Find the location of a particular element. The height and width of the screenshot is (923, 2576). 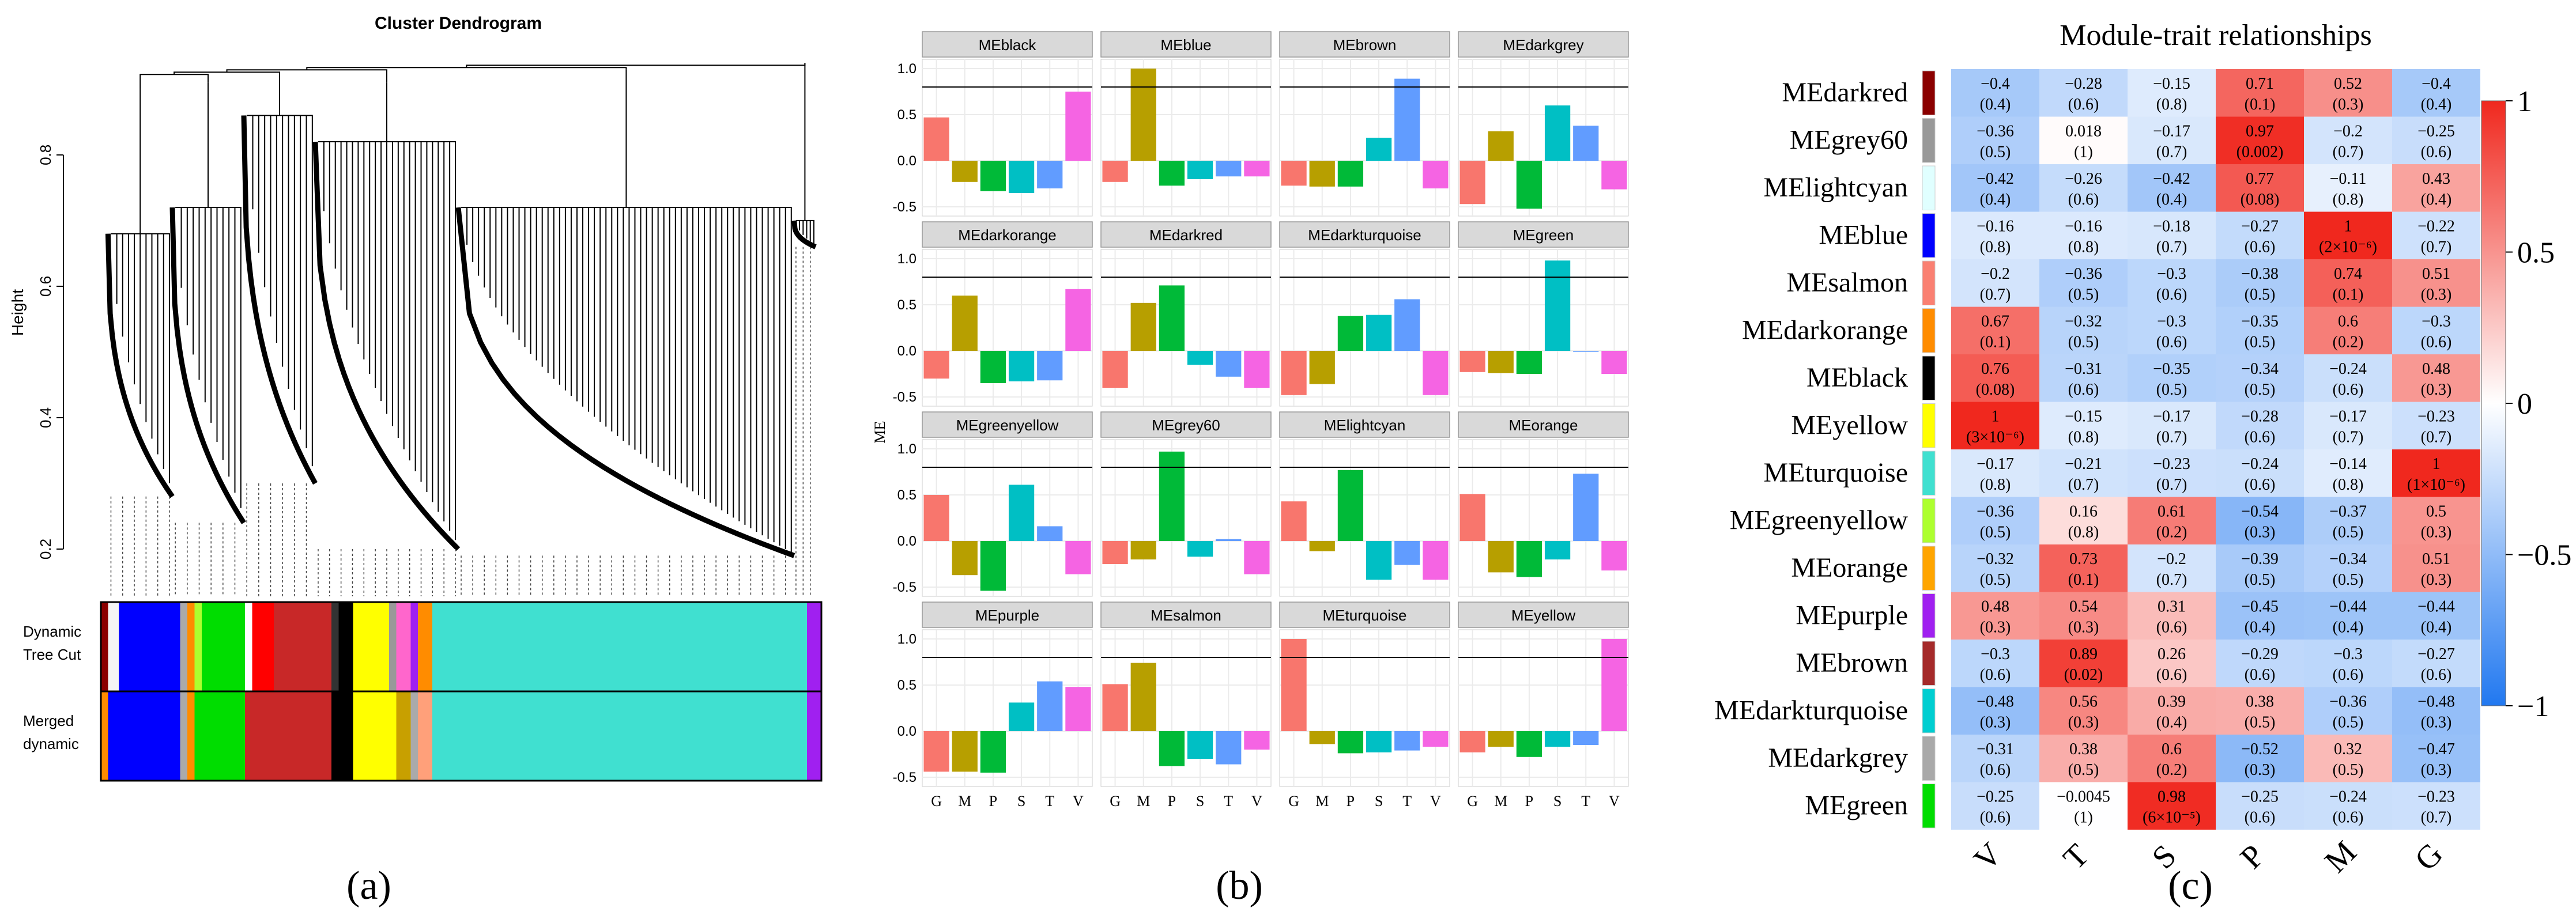

heatmap-cell-value-MEgreenyellow-M: −0.37 is located at coordinates (2348, 512).